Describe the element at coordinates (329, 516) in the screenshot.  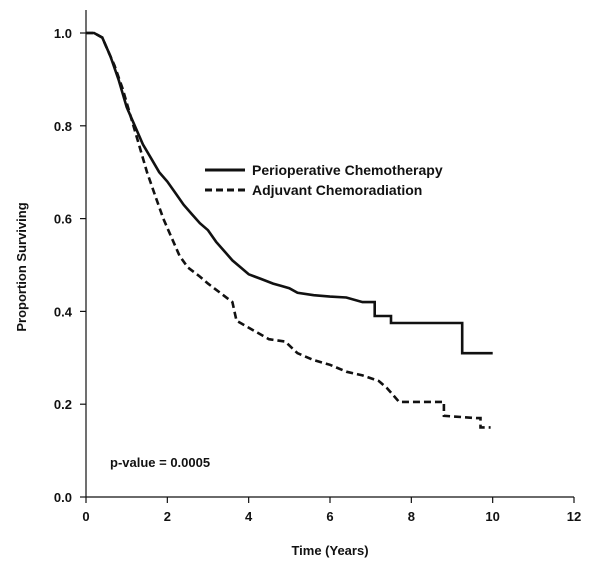
I see `x-tick-label: 6` at that location.